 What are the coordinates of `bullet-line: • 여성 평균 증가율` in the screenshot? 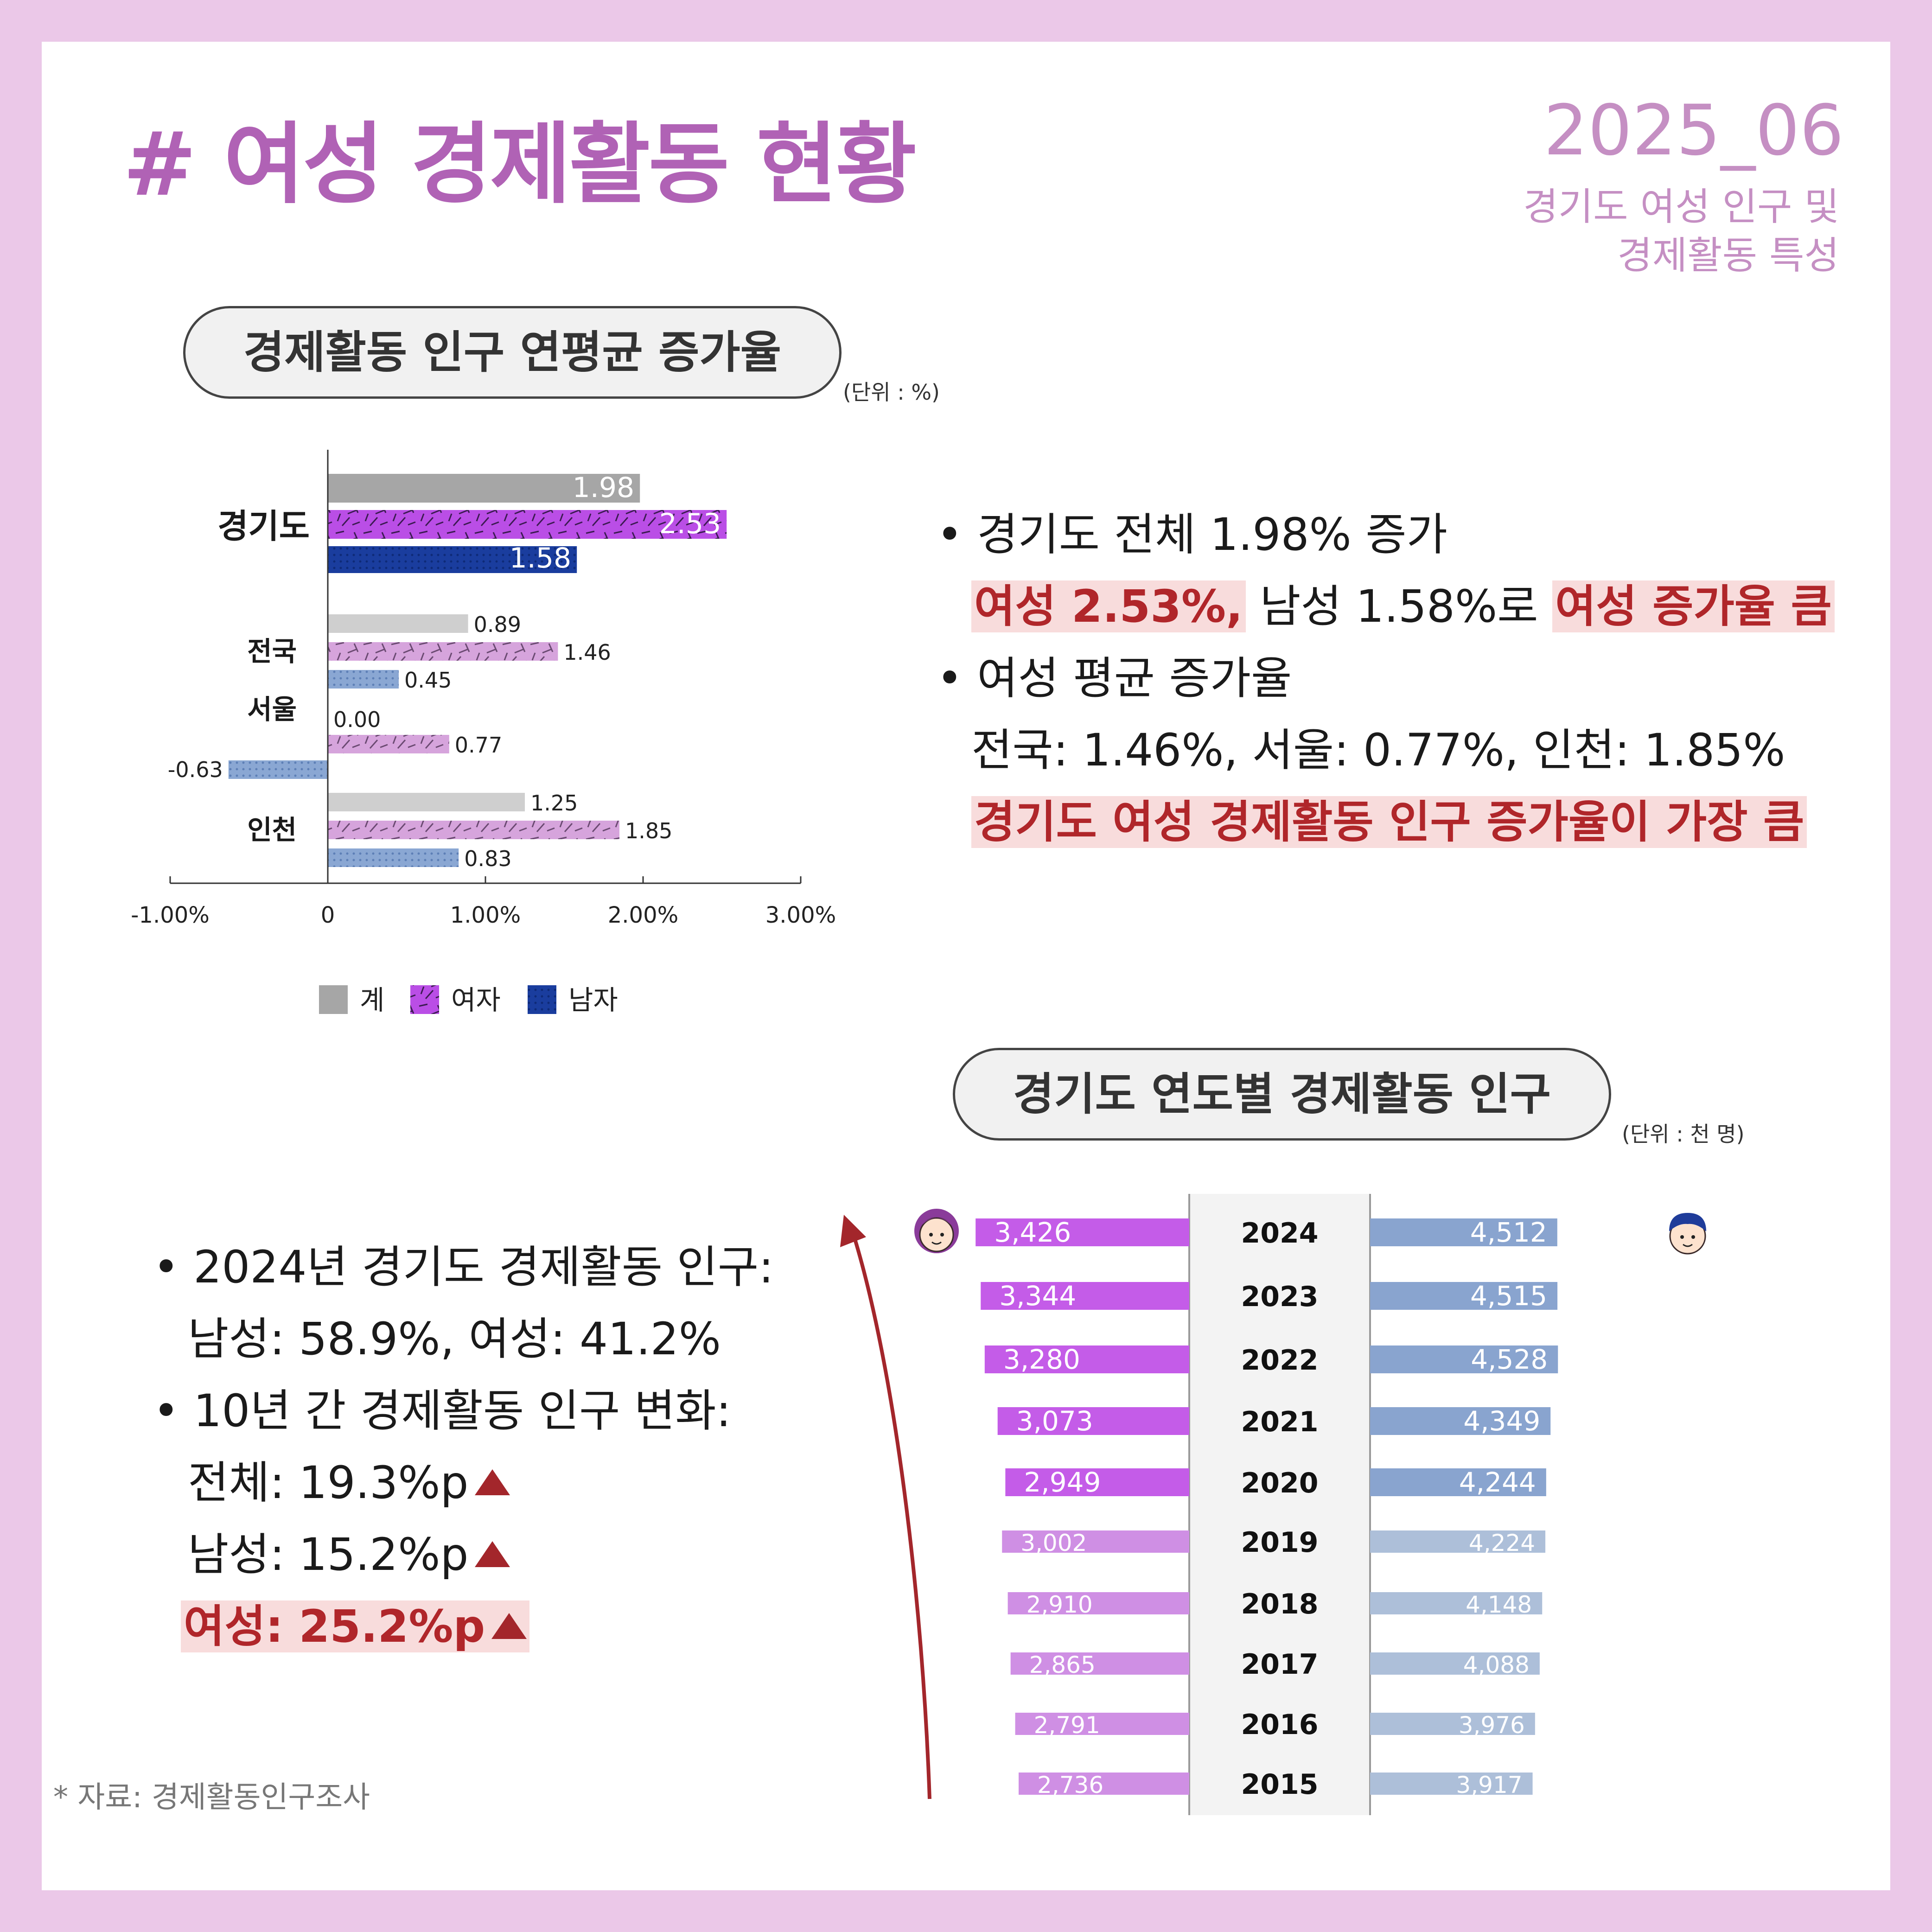 It's located at (1115, 678).